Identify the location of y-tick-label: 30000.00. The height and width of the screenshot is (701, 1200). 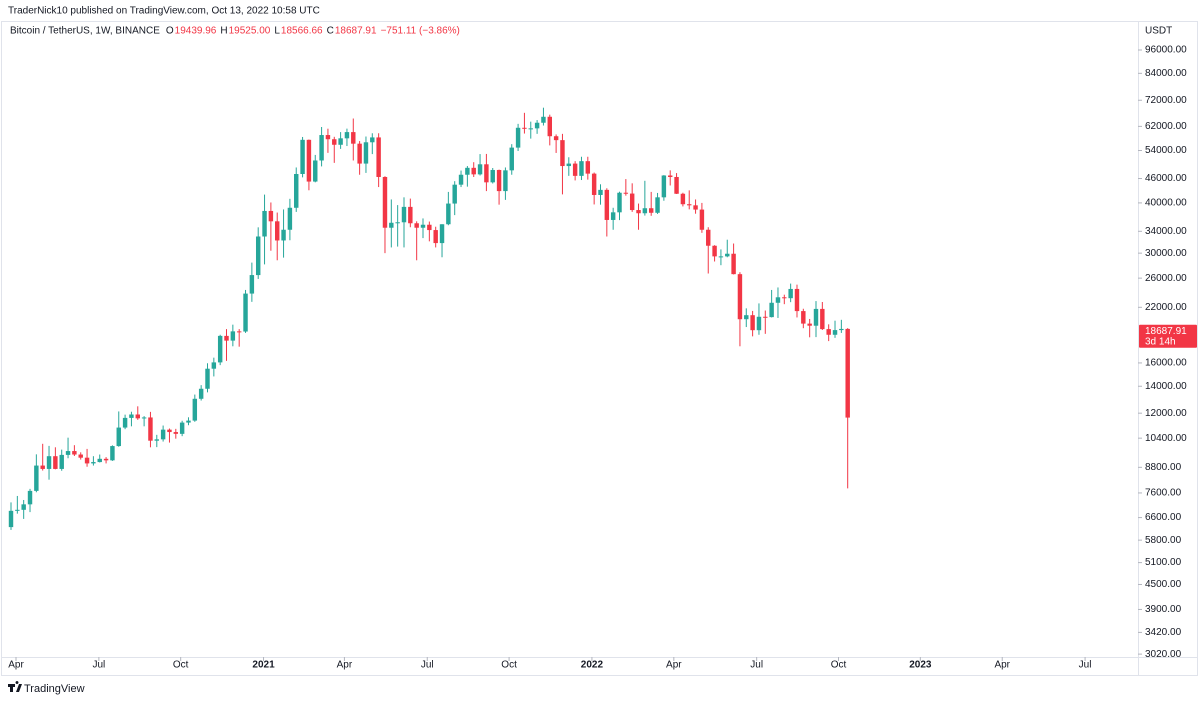
(1166, 253).